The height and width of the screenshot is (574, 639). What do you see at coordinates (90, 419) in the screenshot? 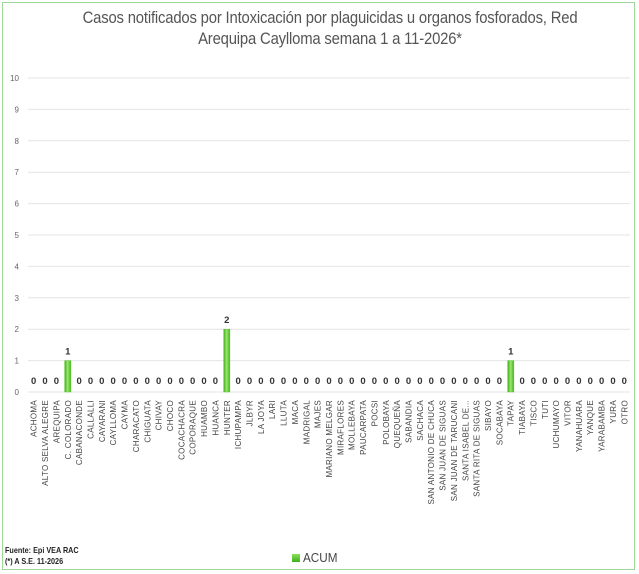
I see `x-tick-label: CALLALLI` at bounding box center [90, 419].